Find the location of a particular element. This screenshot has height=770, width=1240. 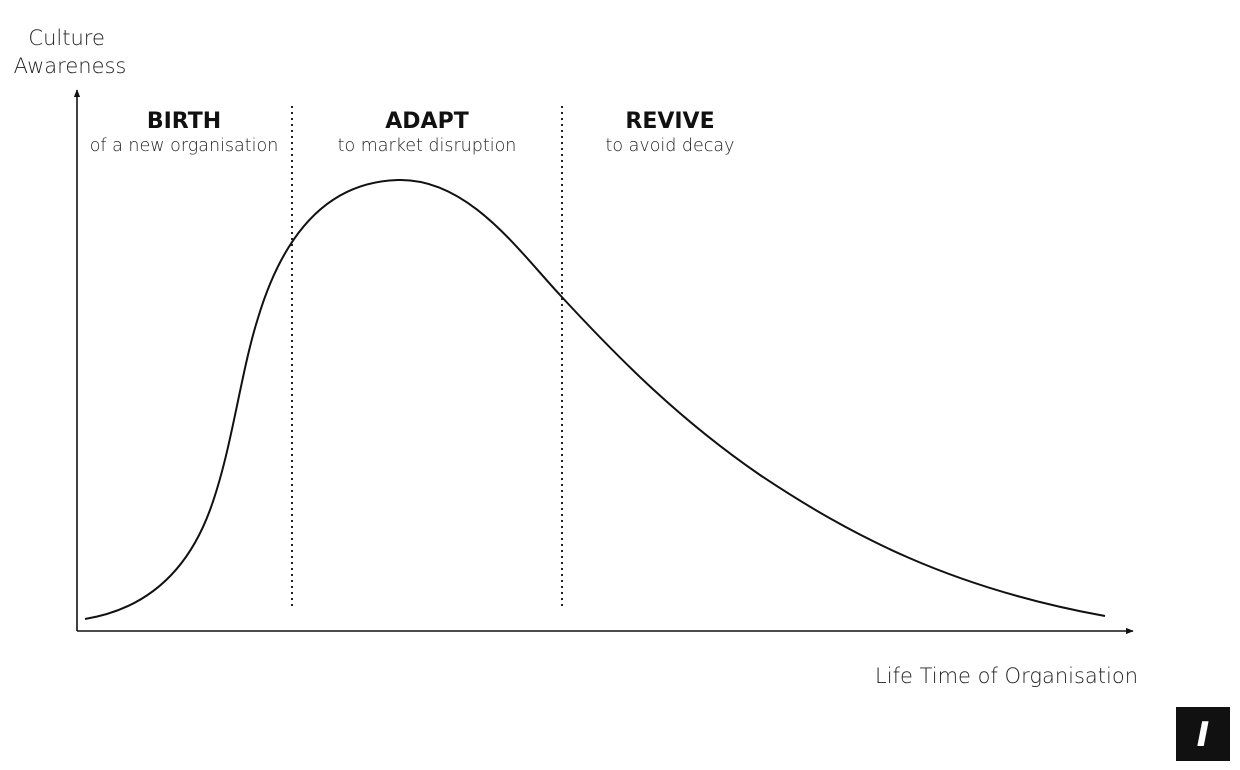

logo-glyph: I is located at coordinates (1203, 735).